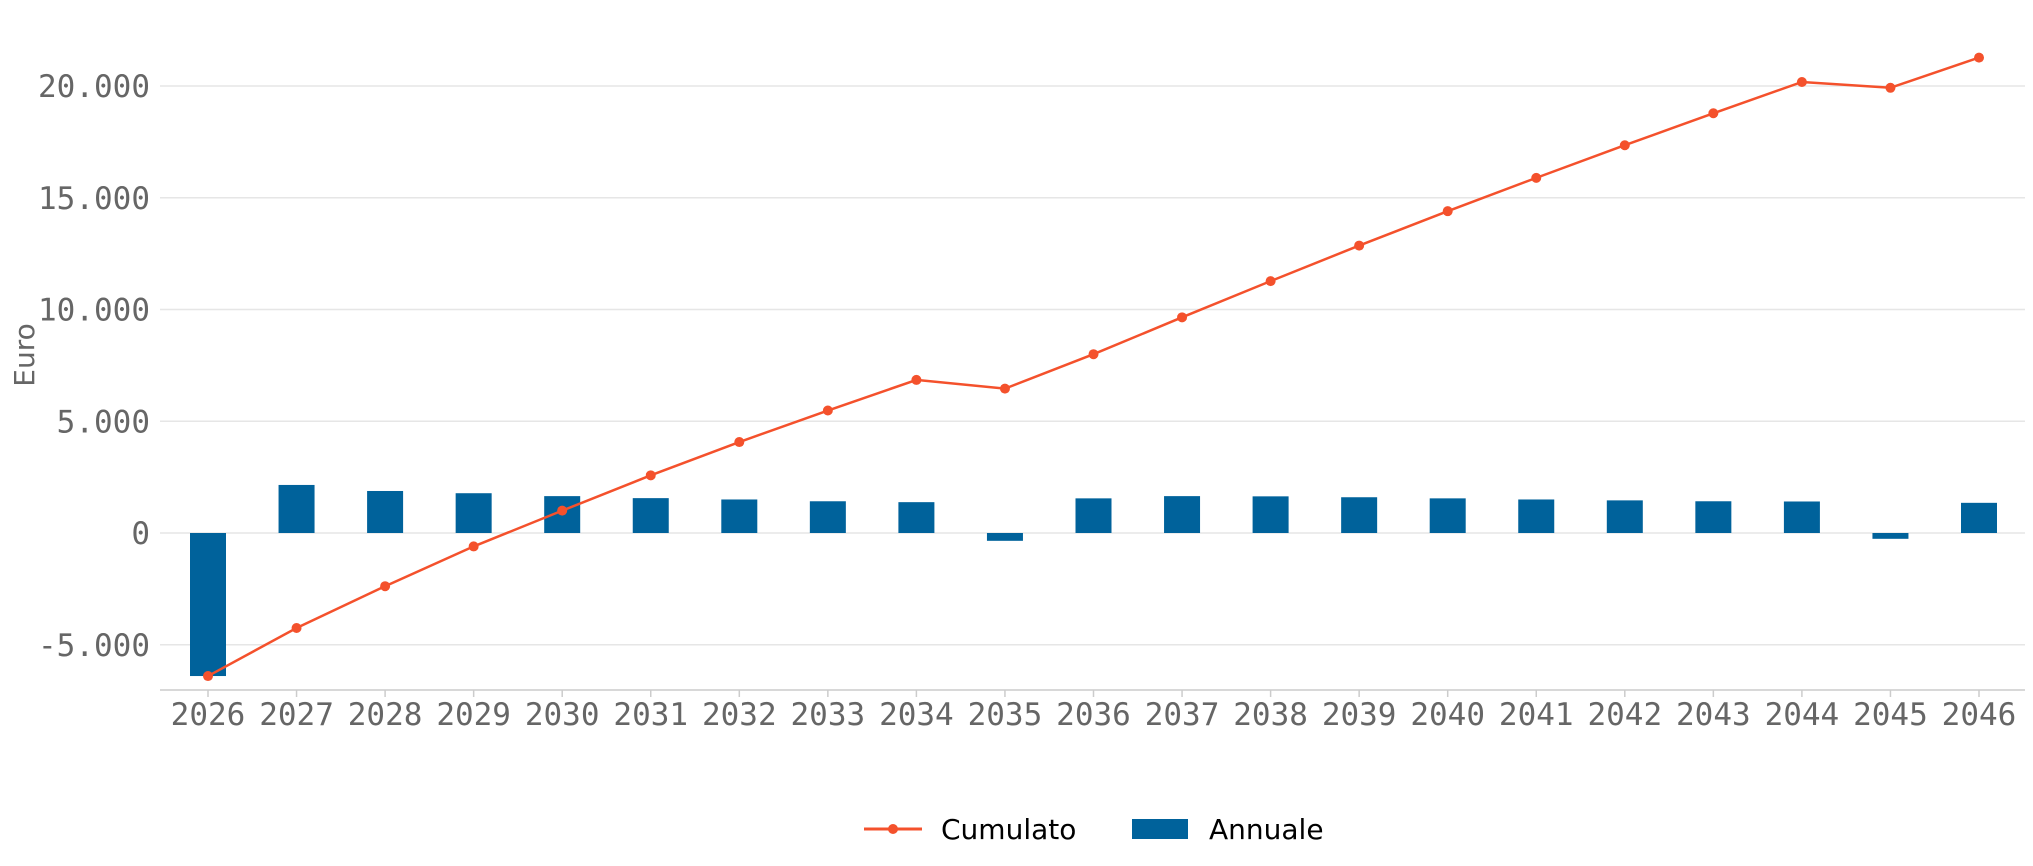 This screenshot has width=2033, height=866. What do you see at coordinates (916, 715) in the screenshot?
I see `x-tick-label: 2034` at bounding box center [916, 715].